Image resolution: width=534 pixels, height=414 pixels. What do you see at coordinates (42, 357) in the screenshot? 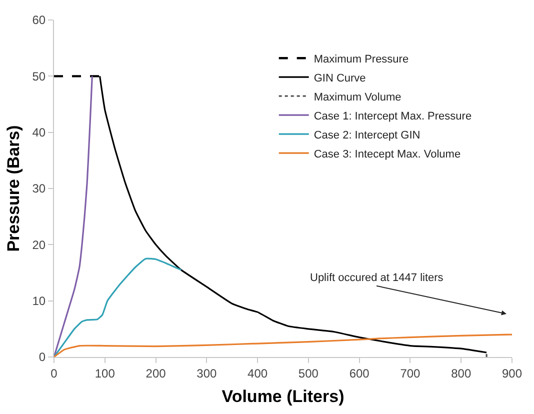
I see `y-tick-label: 0` at bounding box center [42, 357].